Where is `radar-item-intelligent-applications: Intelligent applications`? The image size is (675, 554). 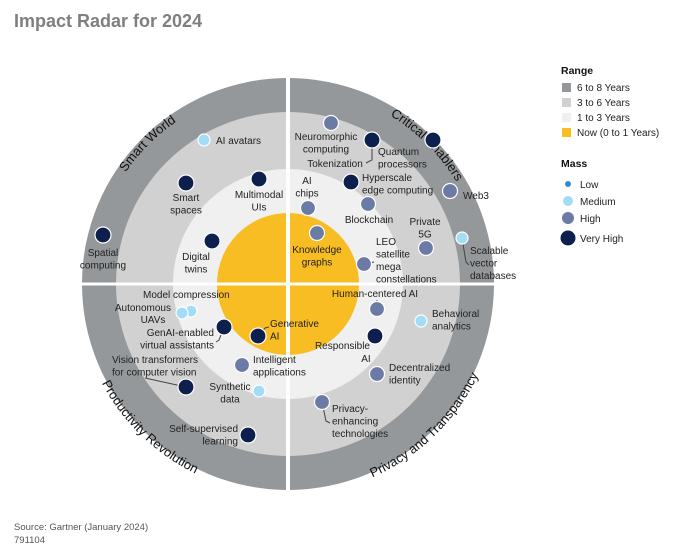 radar-item-intelligent-applications: Intelligent applications is located at coordinates (269, 367).